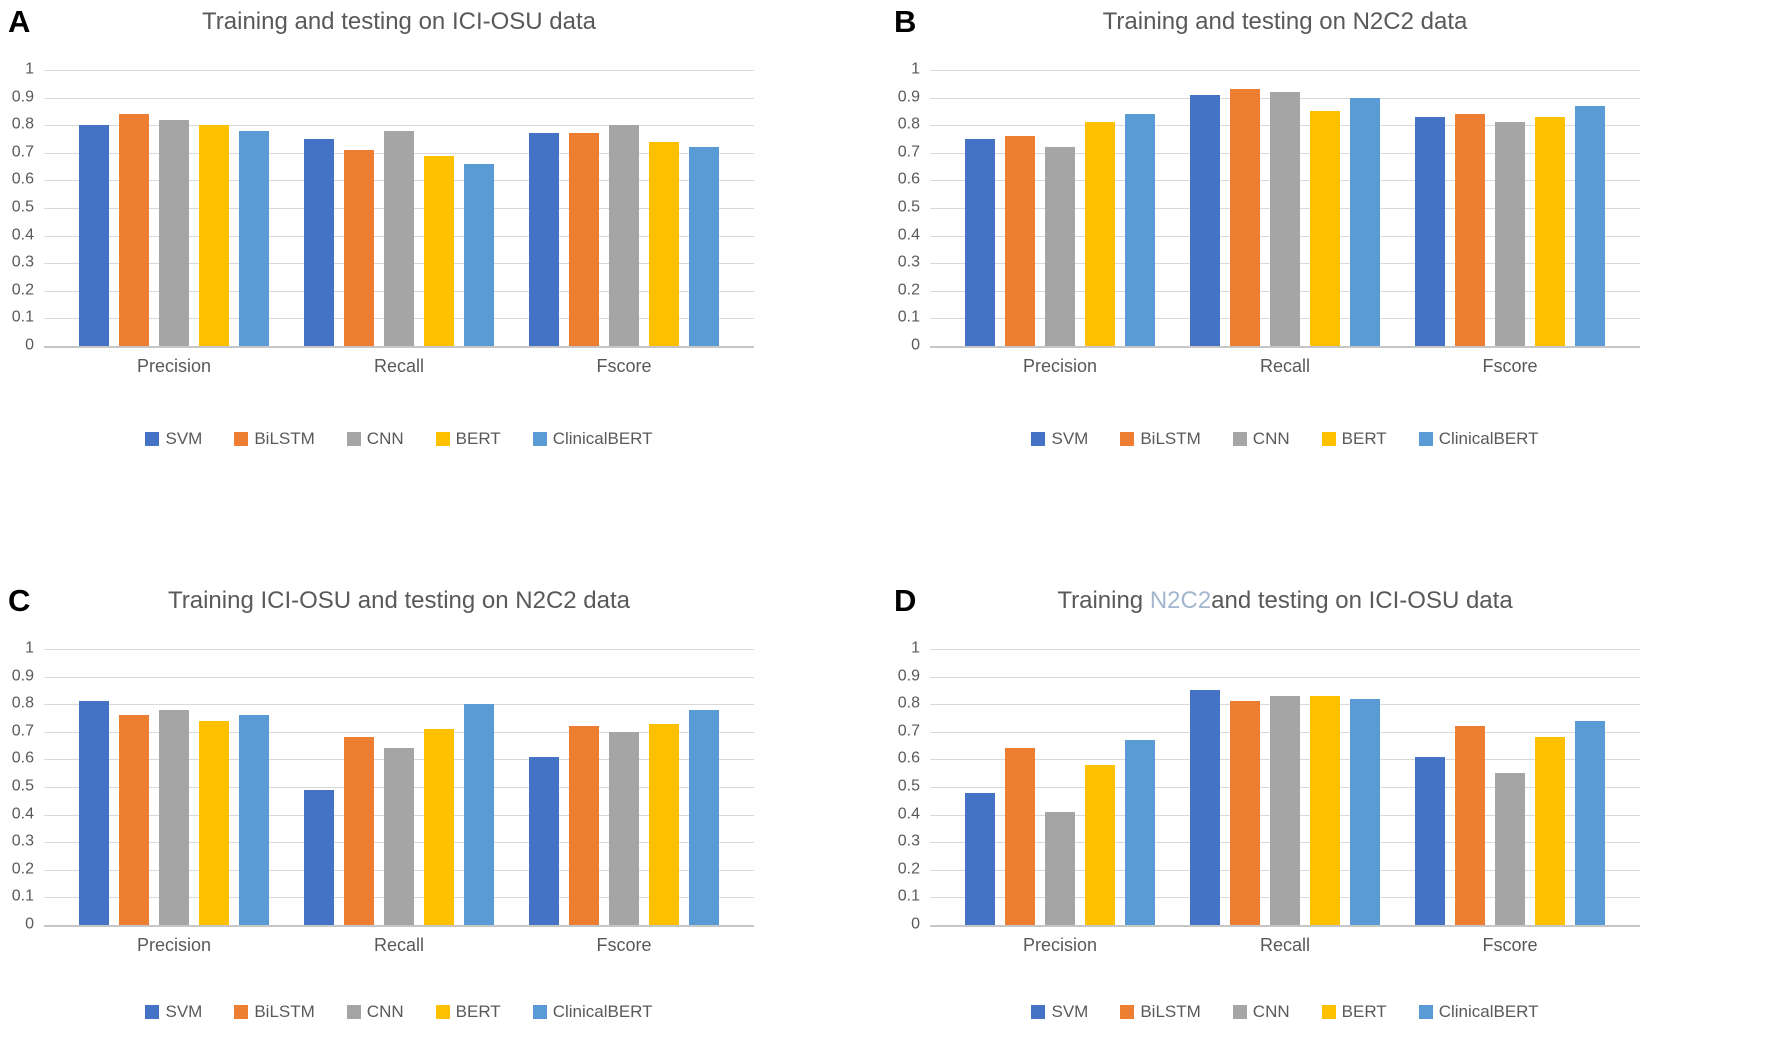 This screenshot has height=1063, width=1772. Describe the element at coordinates (905, 600) in the screenshot. I see `panel-letter-d: D` at that location.